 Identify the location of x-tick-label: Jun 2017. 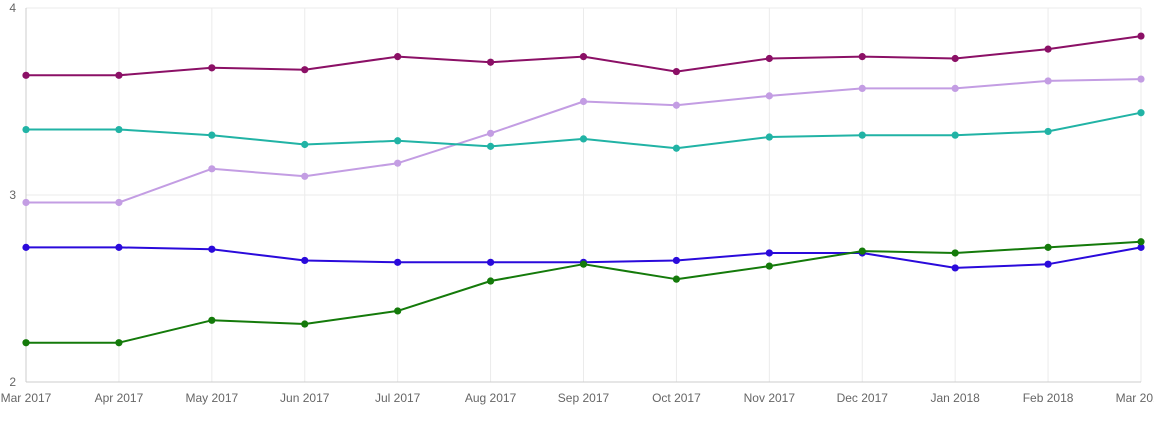
(305, 398).